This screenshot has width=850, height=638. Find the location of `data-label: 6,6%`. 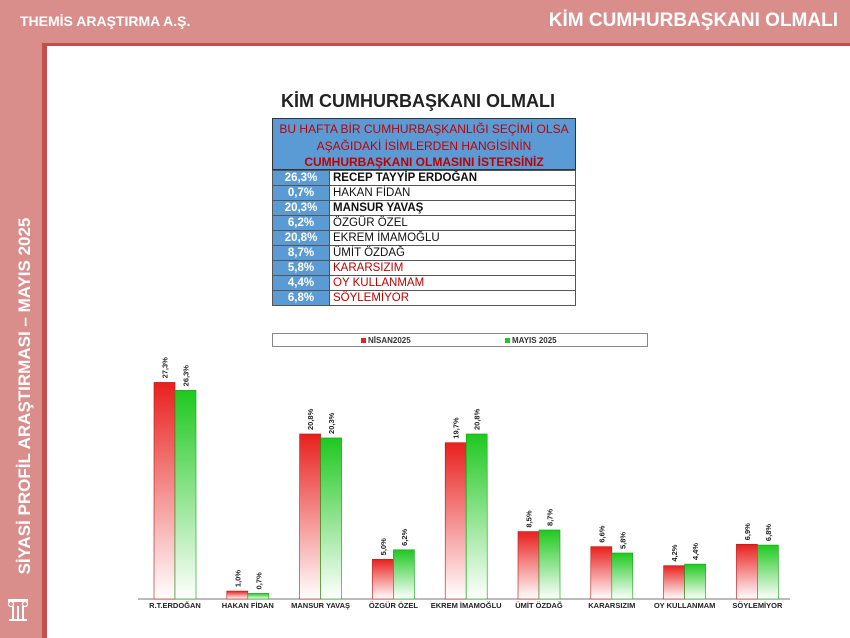

data-label: 6,6% is located at coordinates (601, 533).